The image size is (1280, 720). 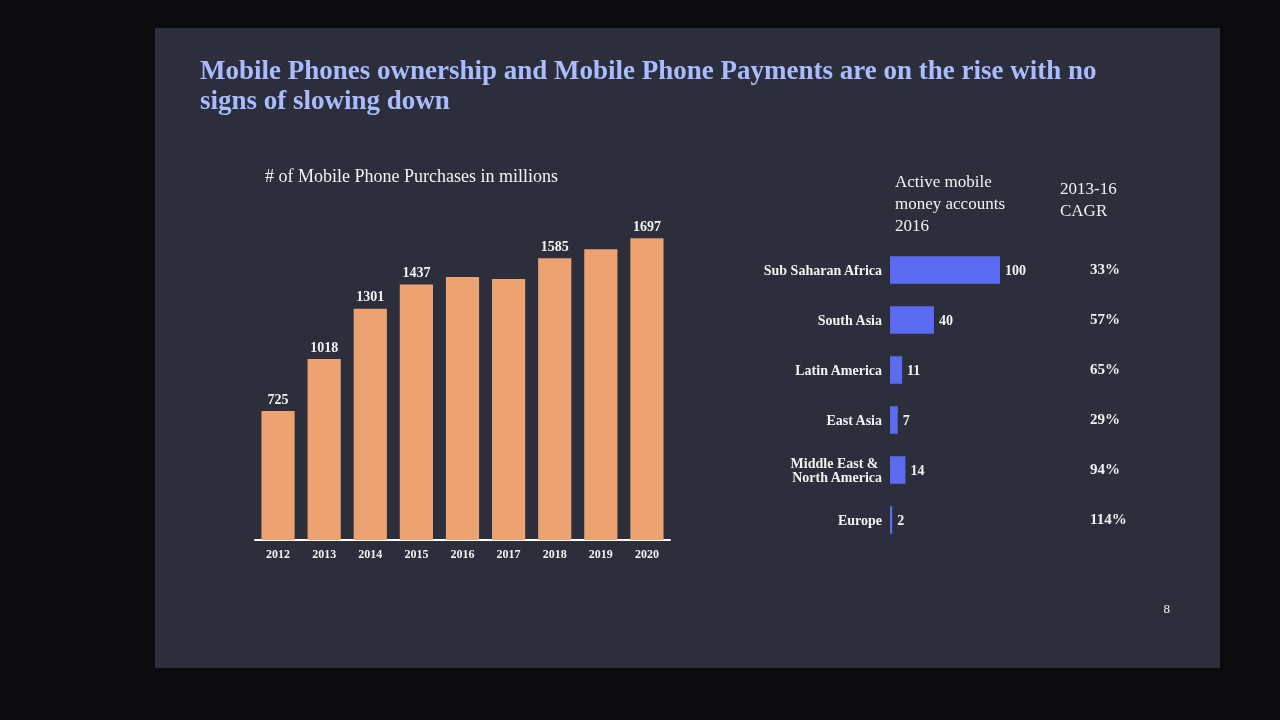 What do you see at coordinates (1166, 608) in the screenshot?
I see `text: 8` at bounding box center [1166, 608].